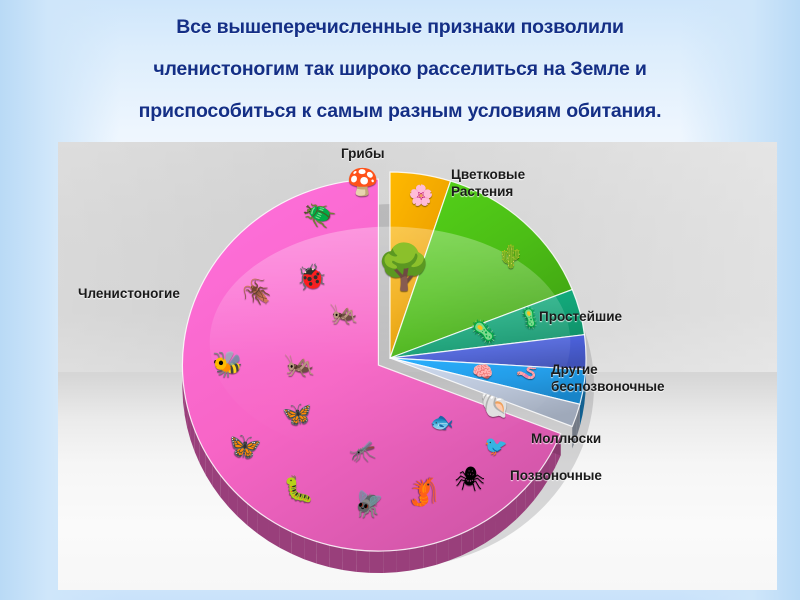  Describe the element at coordinates (527, 373) in the screenshot. I see `earthworm-icon: 🪱` at that location.